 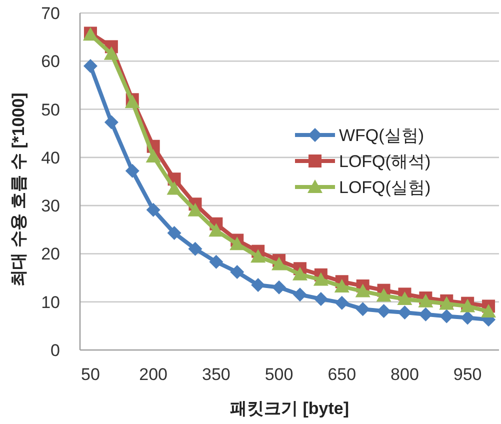 What do you see at coordinates (385, 161) in the screenshot?
I see `legend-label: LOFQ(해석)` at bounding box center [385, 161].